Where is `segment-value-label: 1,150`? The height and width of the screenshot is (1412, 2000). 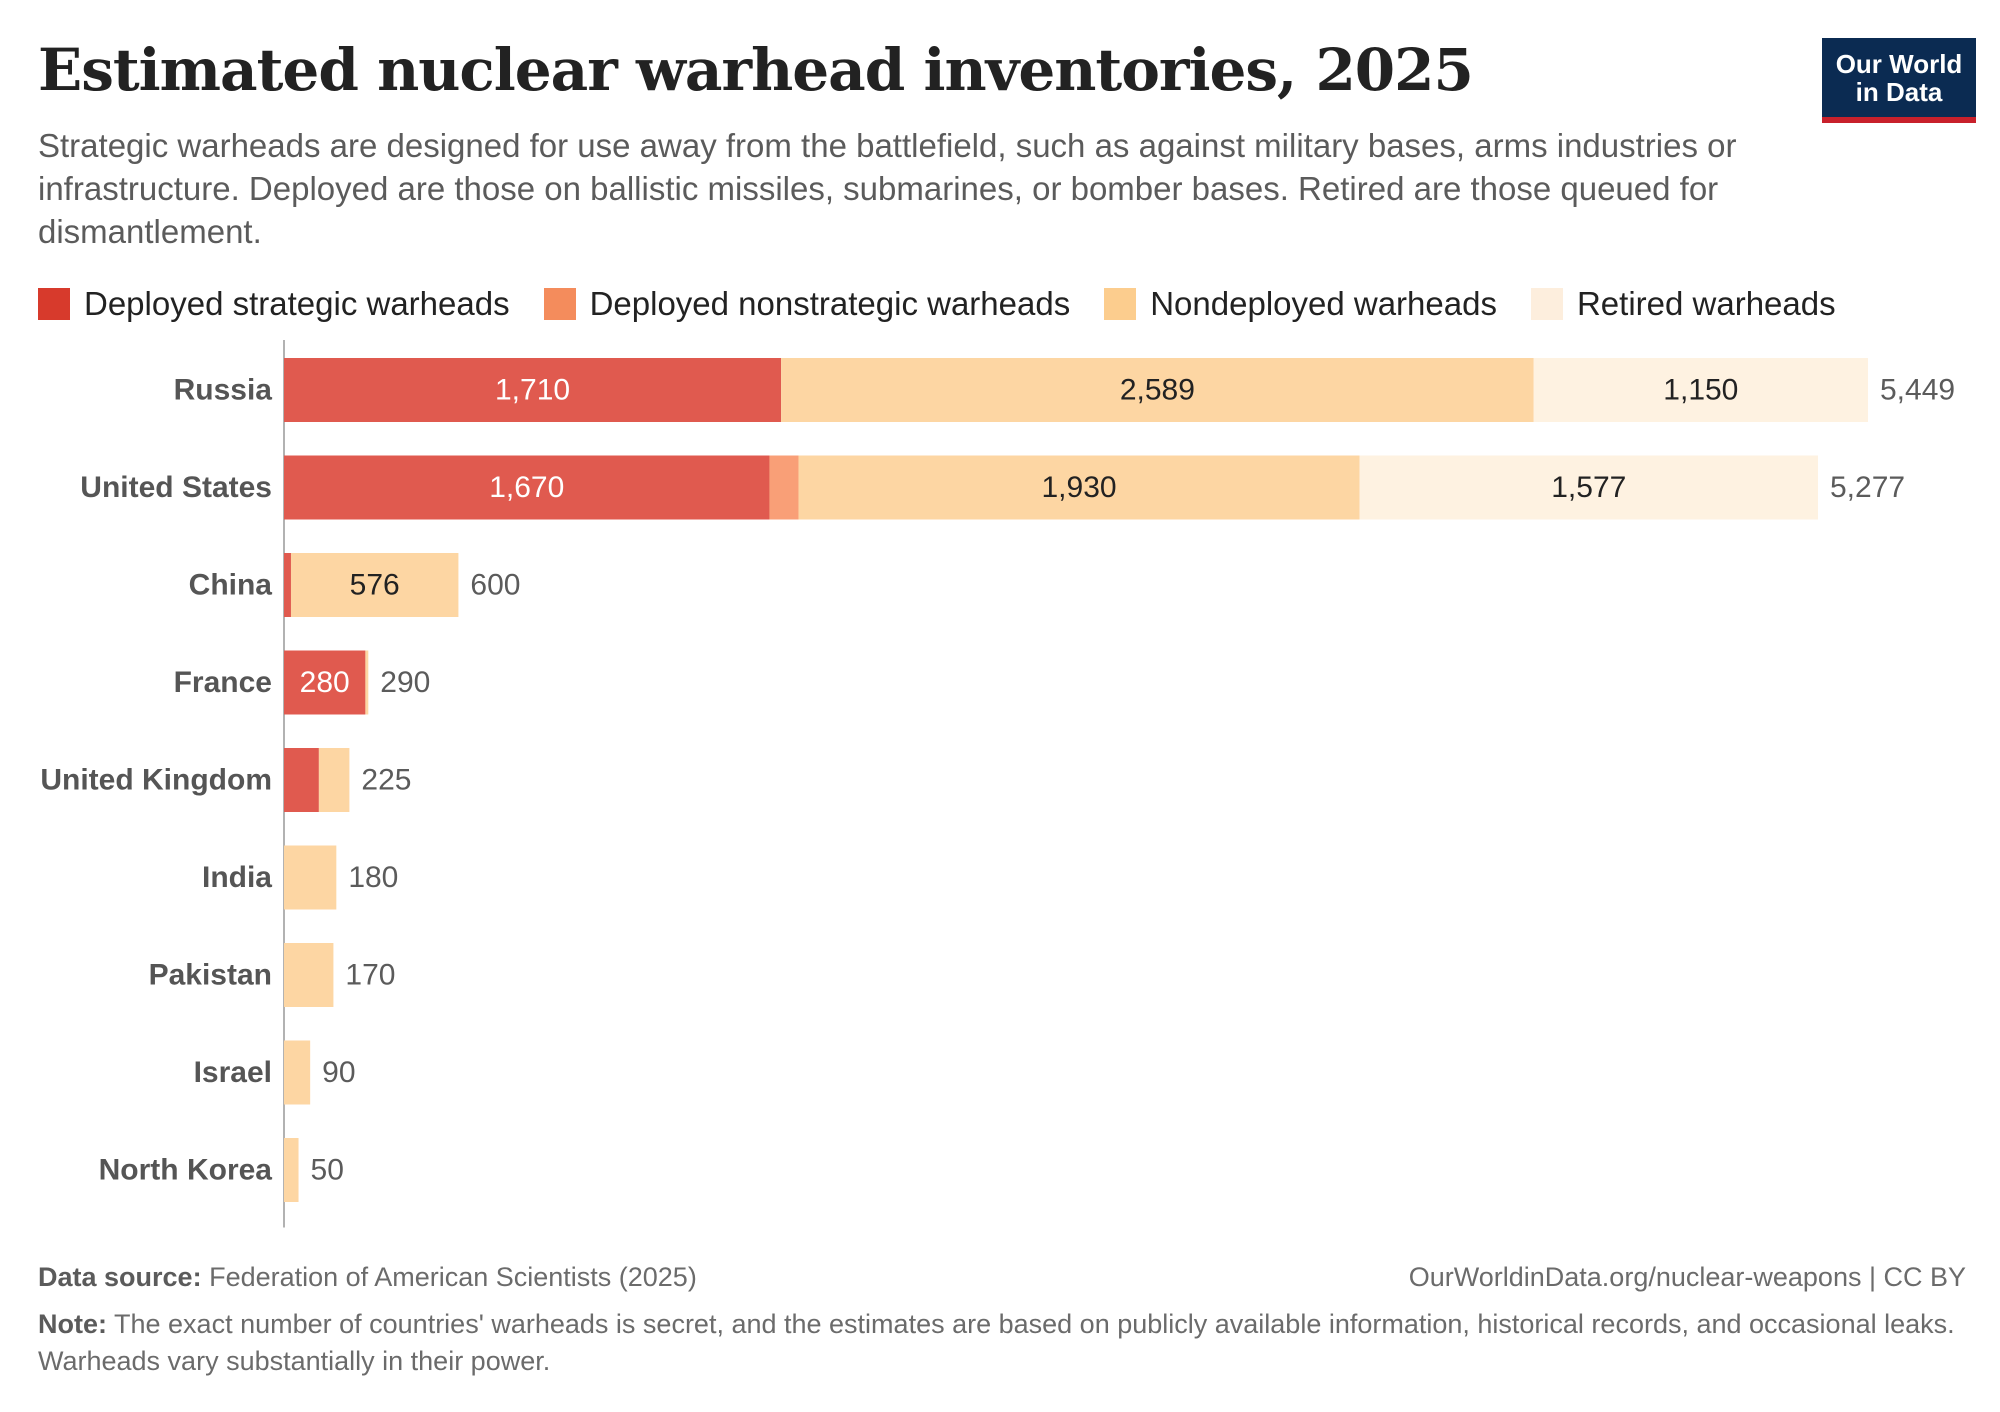 segment-value-label: 1,150 is located at coordinates (1700, 390).